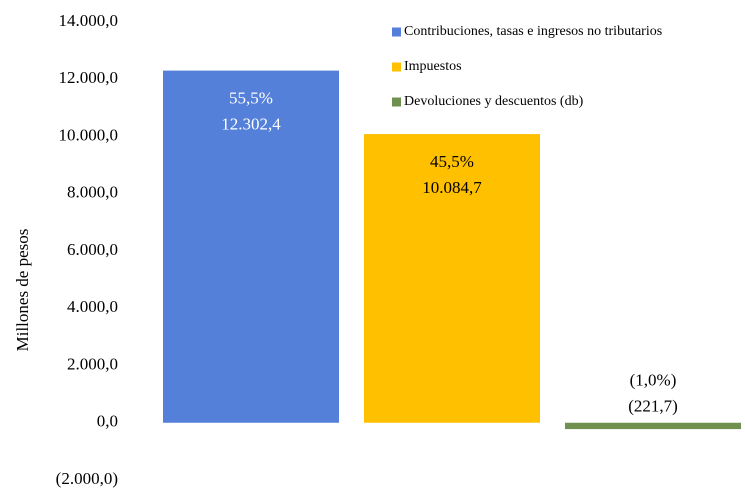 This screenshot has height=489, width=745. What do you see at coordinates (653, 406) in the screenshot?
I see `value-label: (221,7)` at bounding box center [653, 406].